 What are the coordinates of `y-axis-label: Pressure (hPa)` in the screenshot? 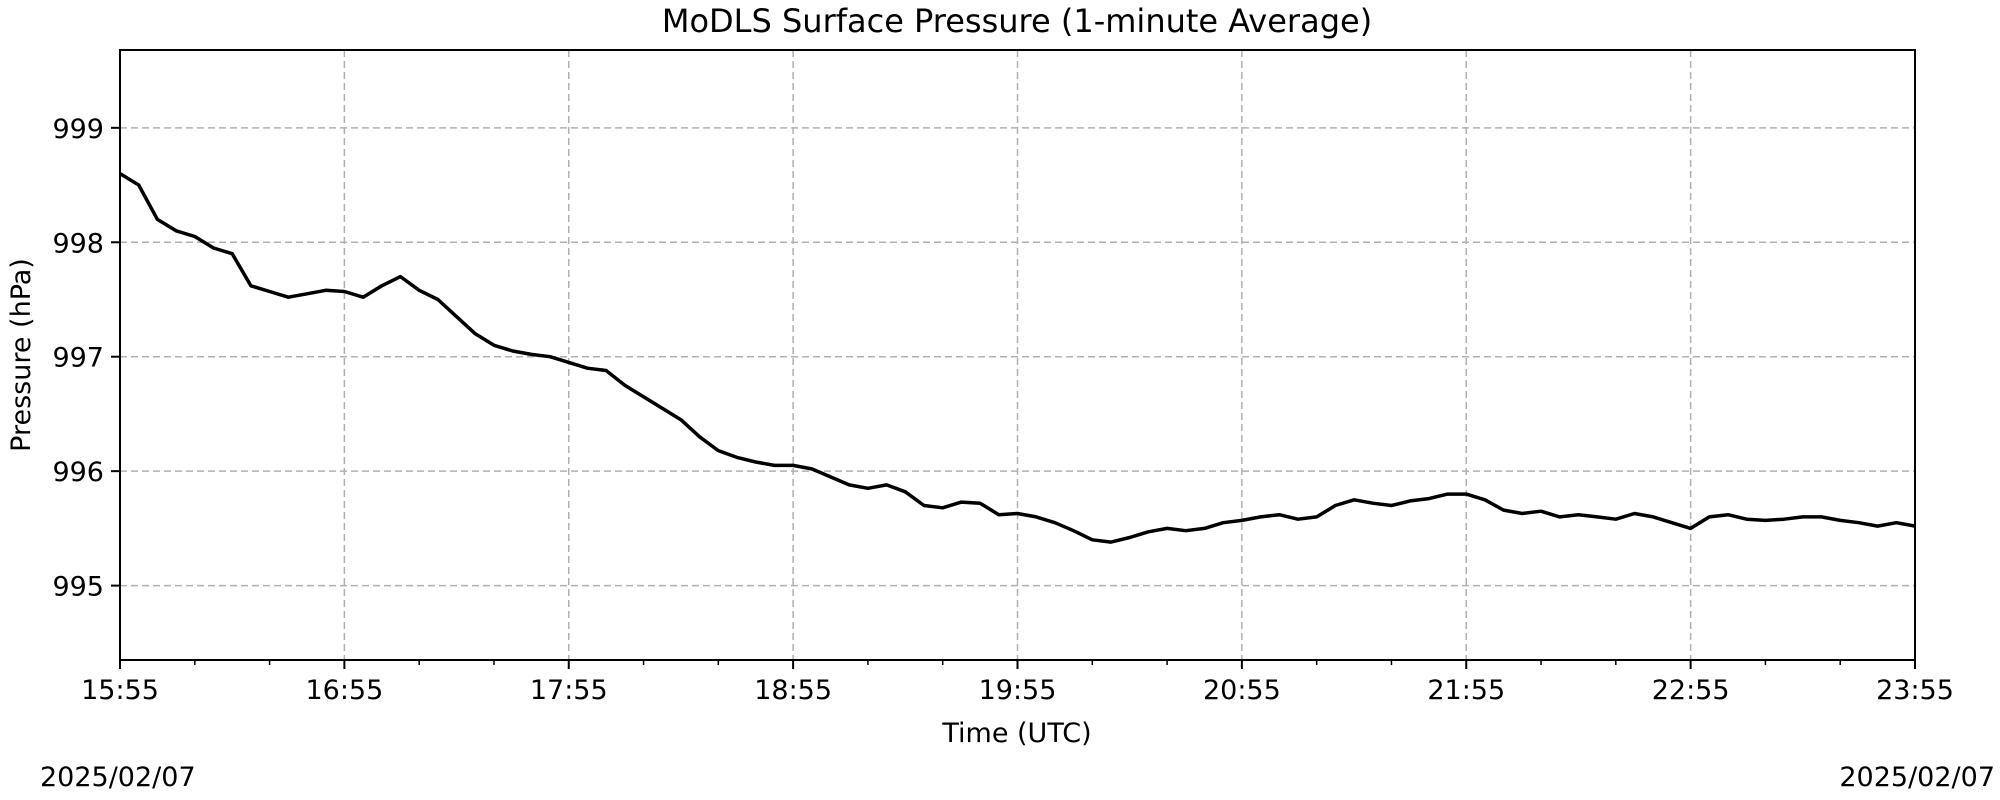 It's located at (21, 355).